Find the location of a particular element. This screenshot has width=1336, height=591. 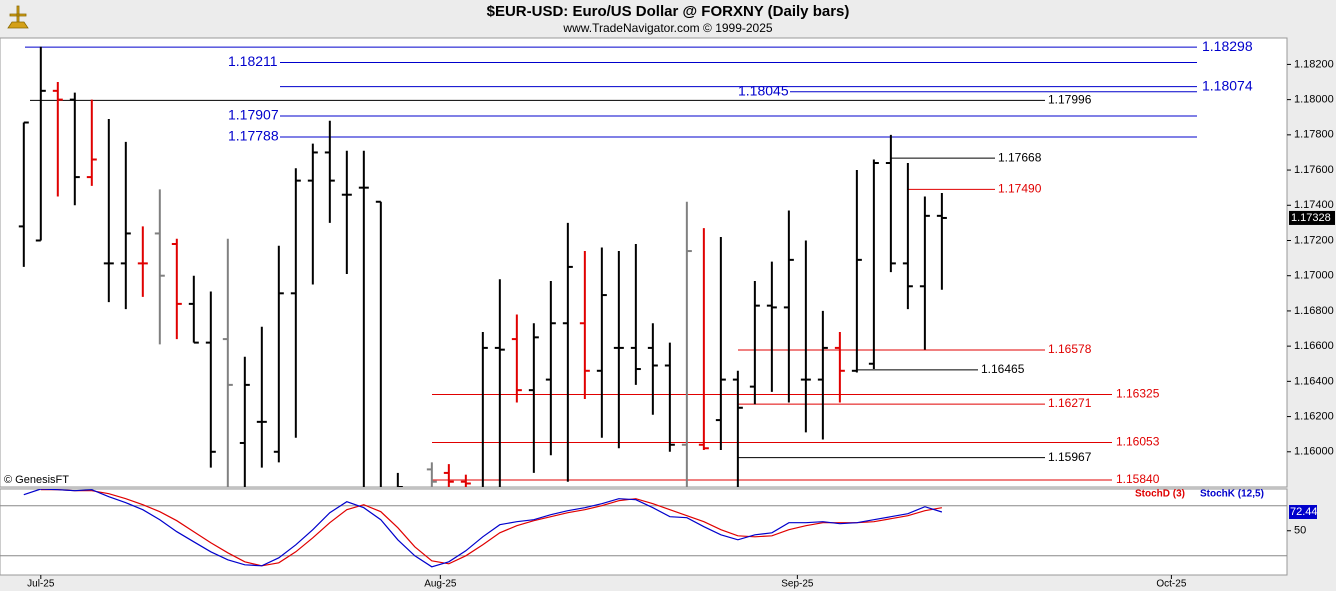

last-price-box is located at coordinates (1312, 217).